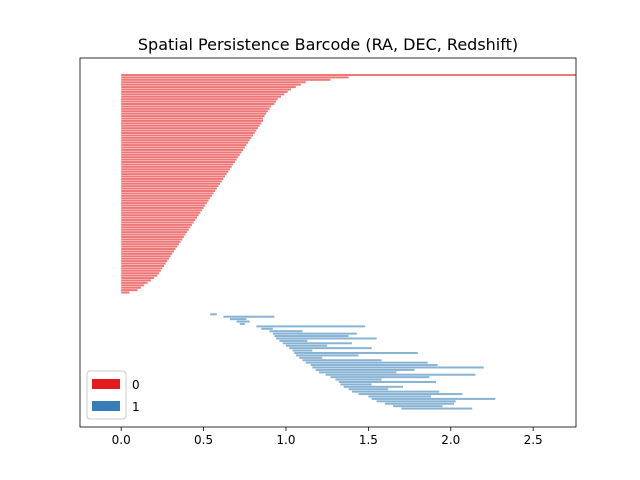 The image size is (640, 480). I want to click on h0-bar-infinite, so click(348, 75).